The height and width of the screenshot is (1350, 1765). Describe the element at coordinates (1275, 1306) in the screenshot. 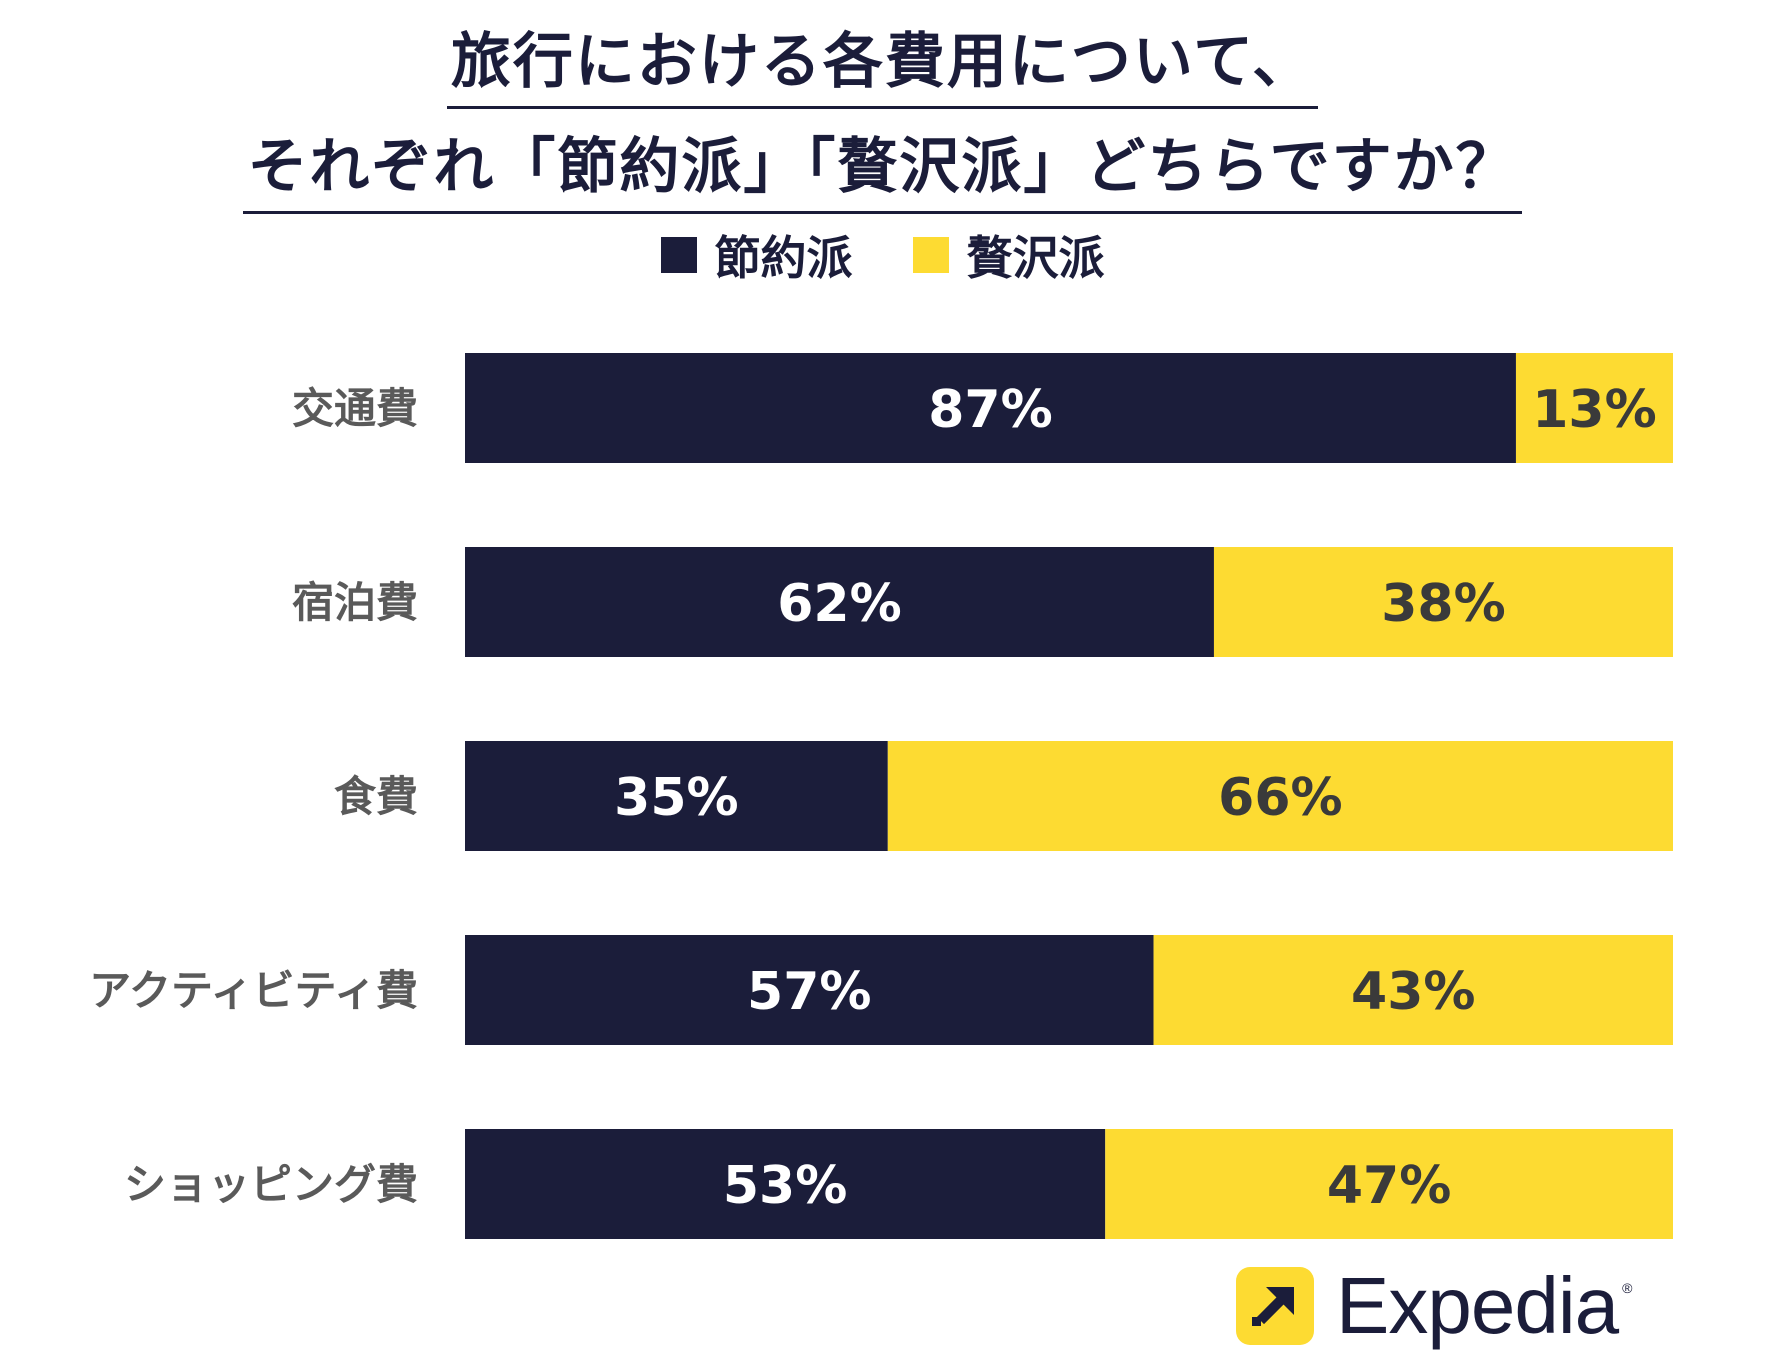

I see `expedia-logo-icon` at that location.